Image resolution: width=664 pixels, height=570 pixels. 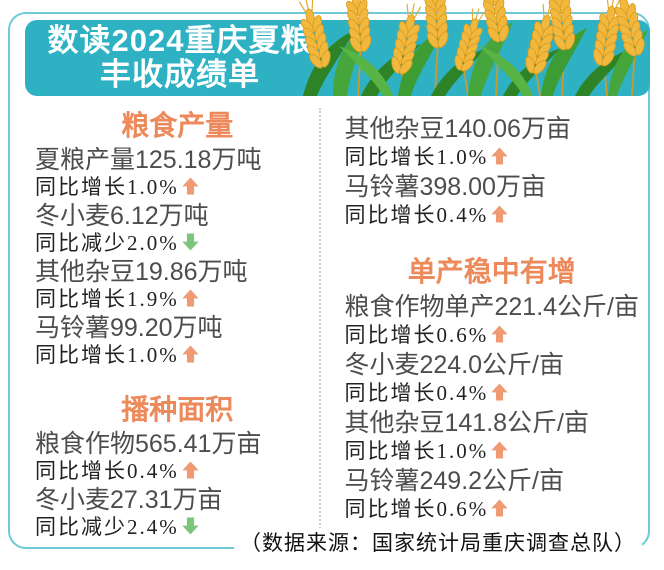 I want to click on stat-delta: 同比减少2.0%, so click(x=177, y=242).